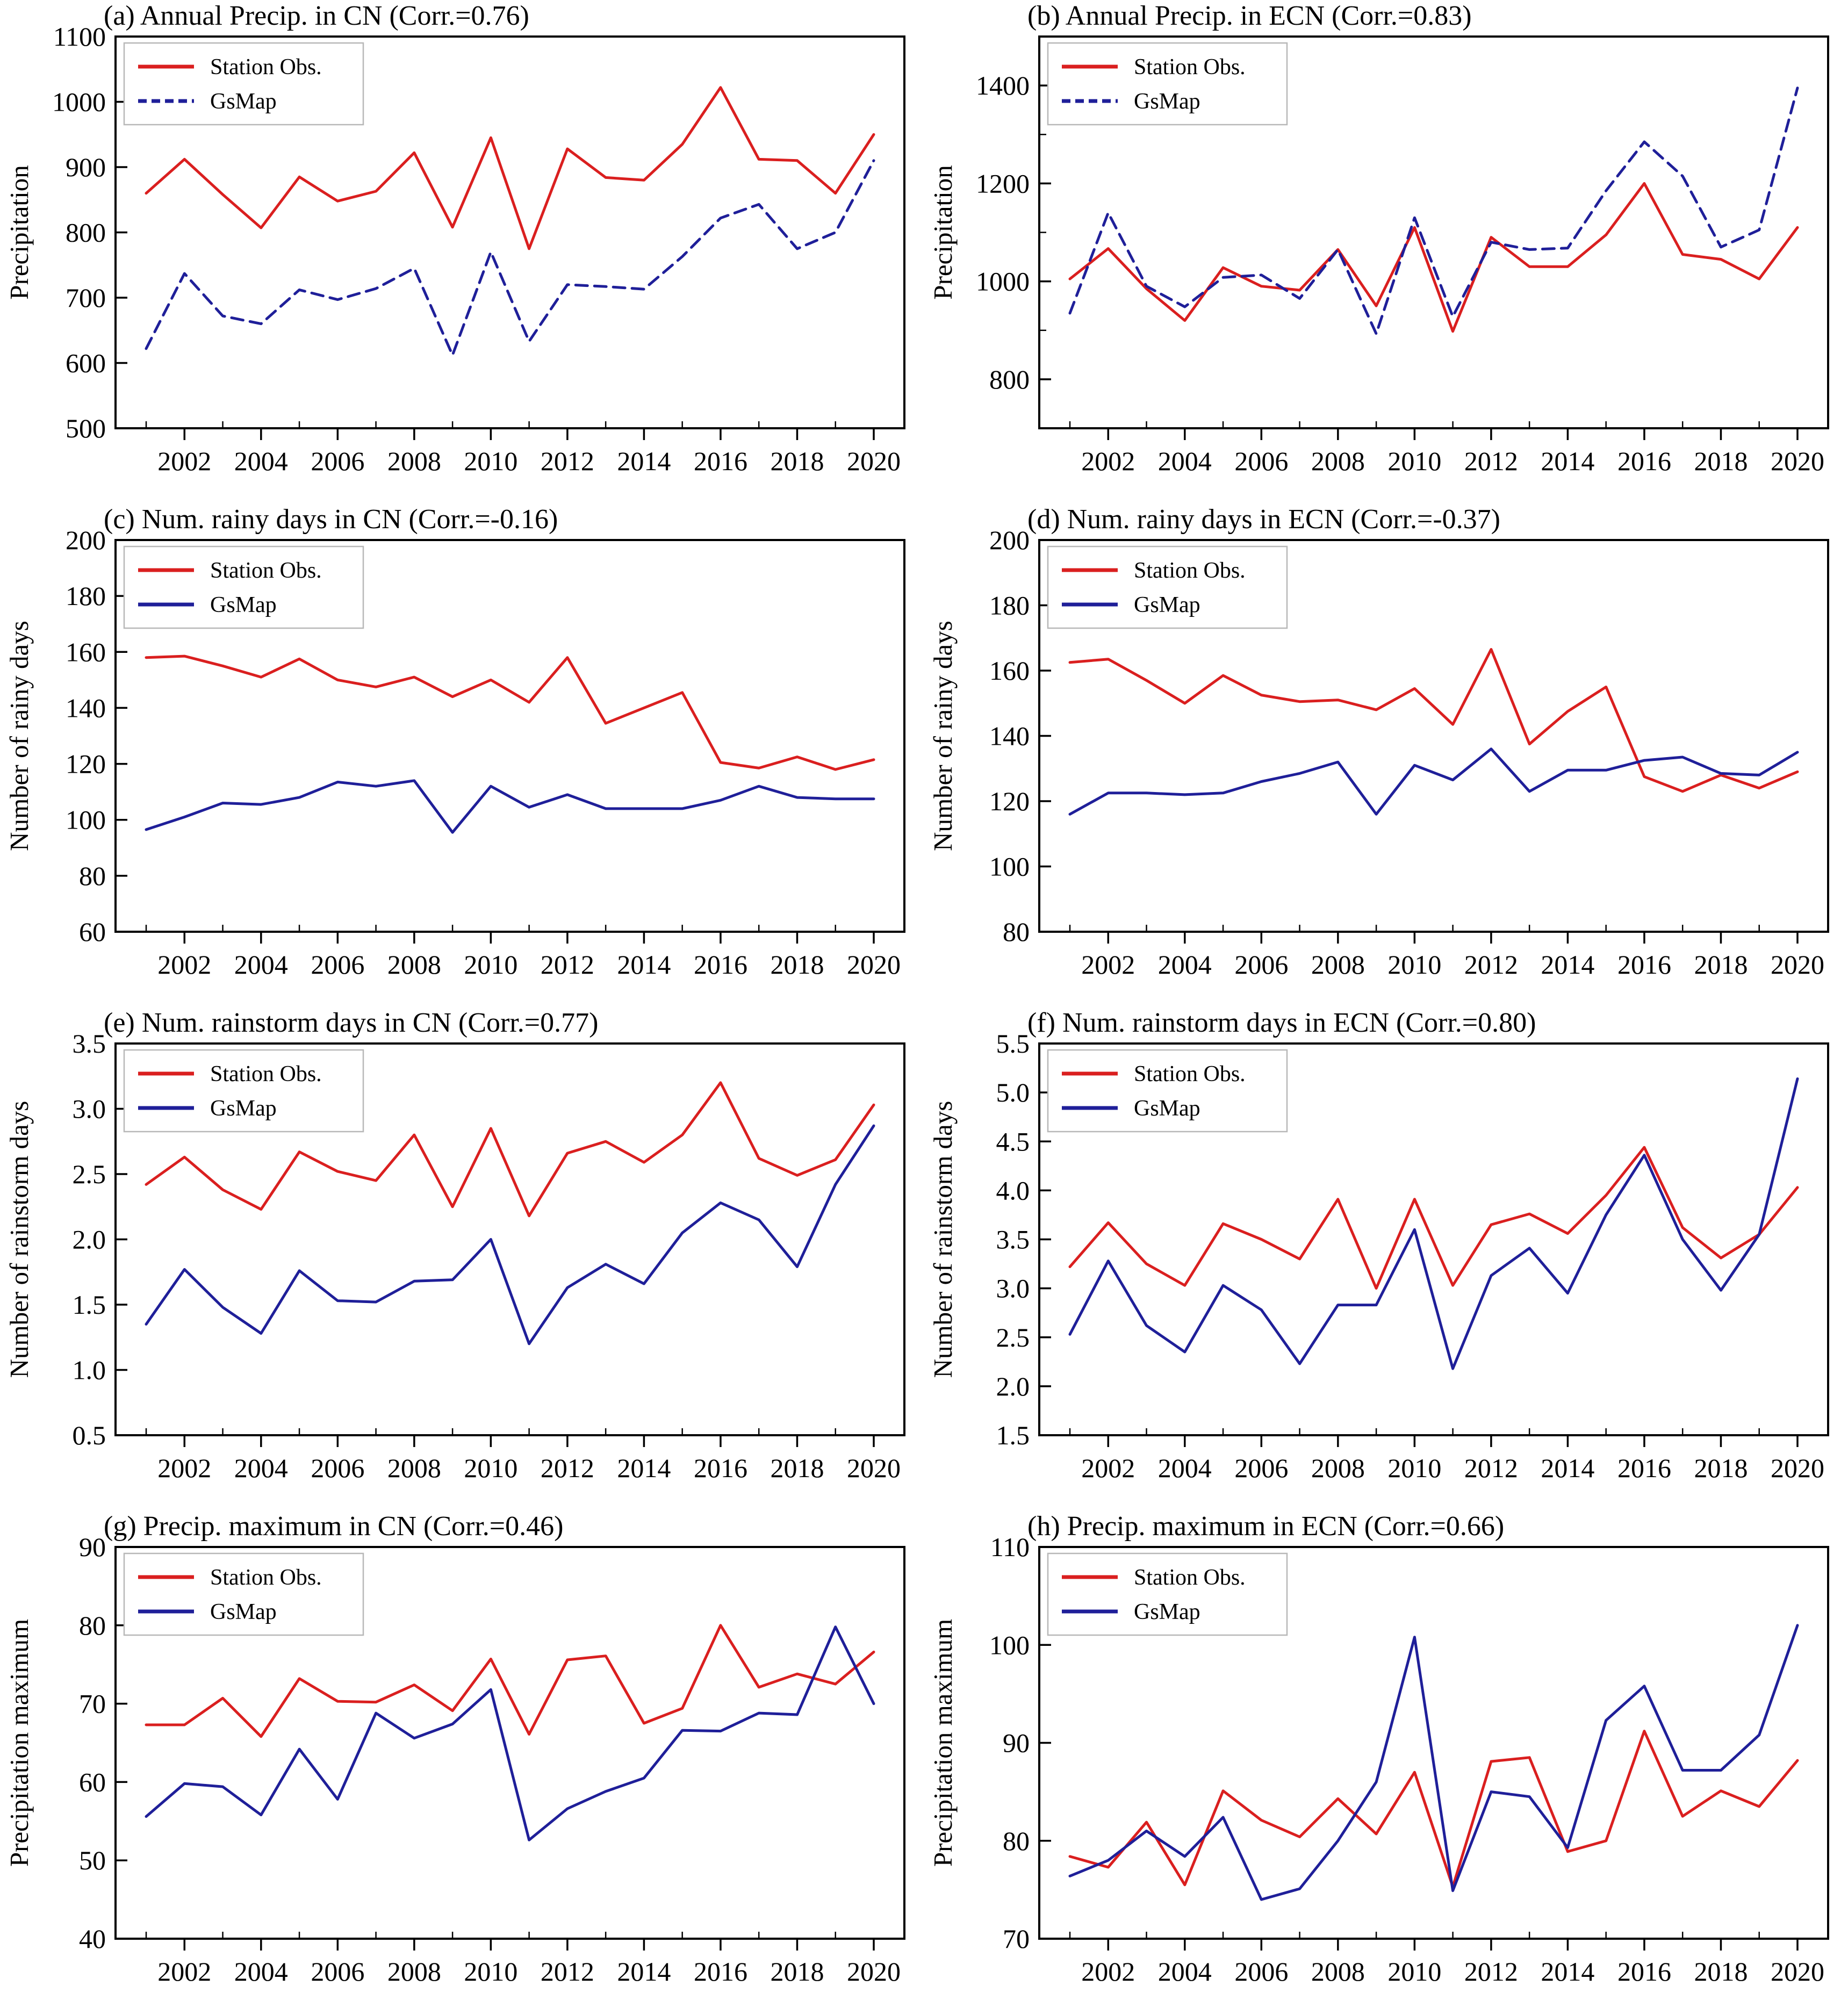 The image size is (1848, 2015). I want to click on y-tick-label: 2.0, so click(89, 1240).